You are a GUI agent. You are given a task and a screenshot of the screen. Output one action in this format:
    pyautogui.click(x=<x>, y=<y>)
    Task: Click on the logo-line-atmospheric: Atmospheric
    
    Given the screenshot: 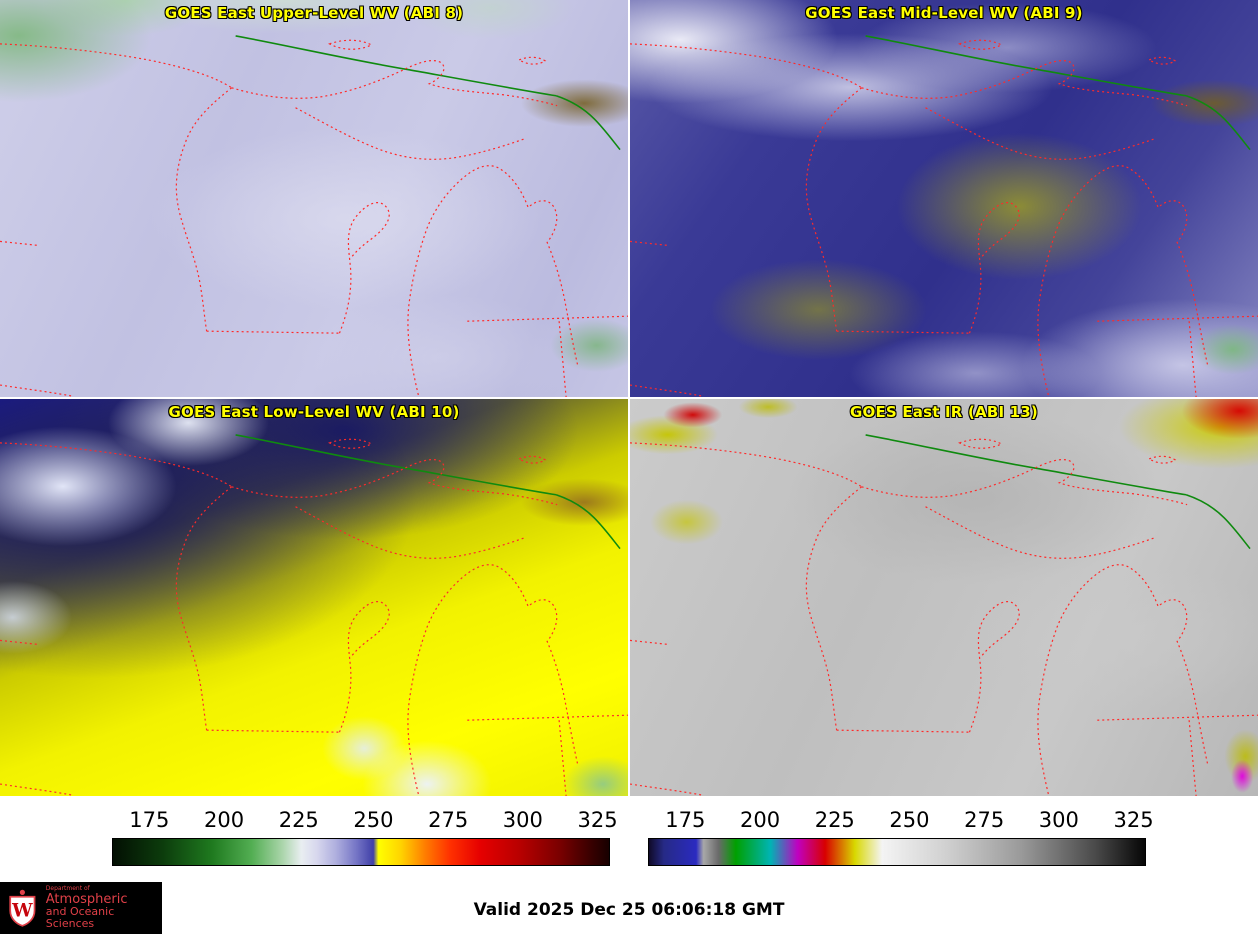 What is the action you would take?
    pyautogui.click(x=86, y=899)
    